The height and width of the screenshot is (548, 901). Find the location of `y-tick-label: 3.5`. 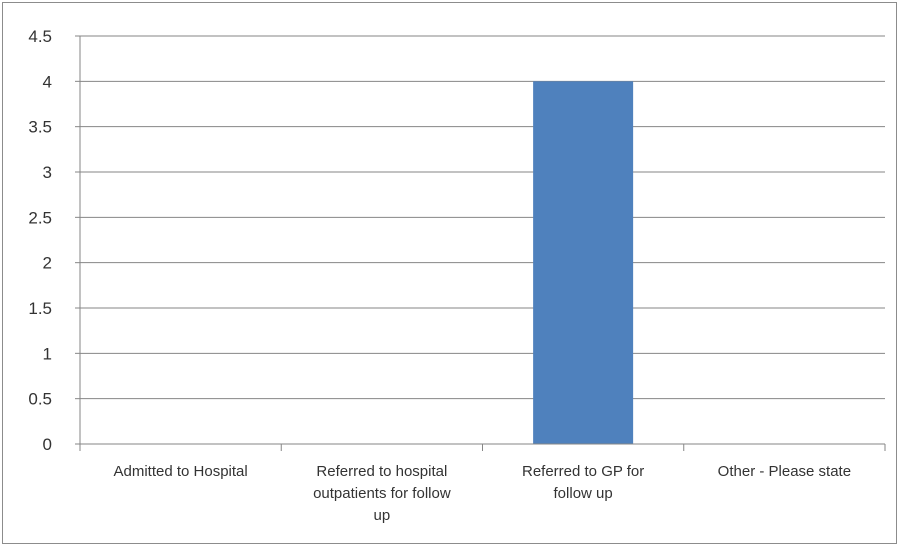

y-tick-label: 3.5 is located at coordinates (40, 127).